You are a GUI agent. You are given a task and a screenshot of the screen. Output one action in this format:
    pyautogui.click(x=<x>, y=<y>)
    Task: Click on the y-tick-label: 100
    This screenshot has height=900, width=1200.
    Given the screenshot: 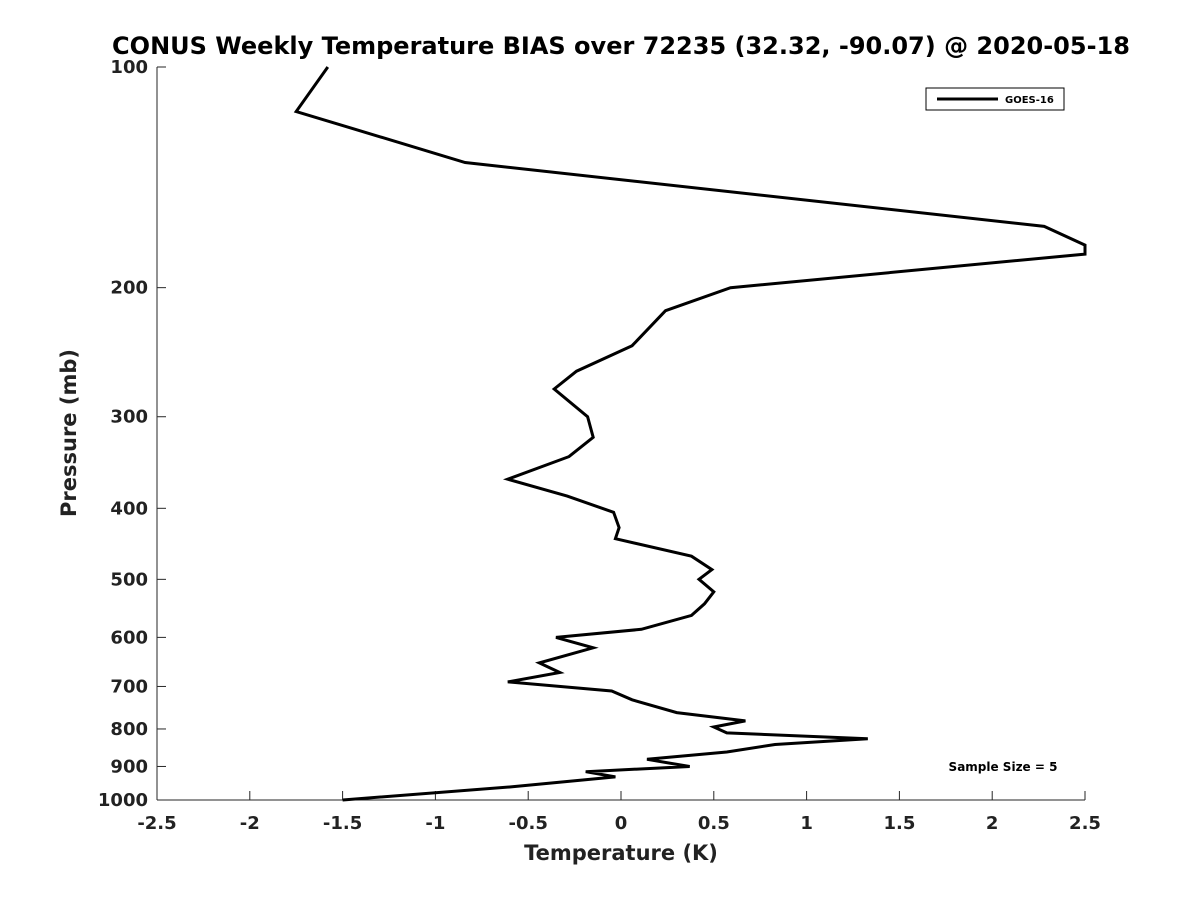 What is the action you would take?
    pyautogui.click(x=129, y=67)
    